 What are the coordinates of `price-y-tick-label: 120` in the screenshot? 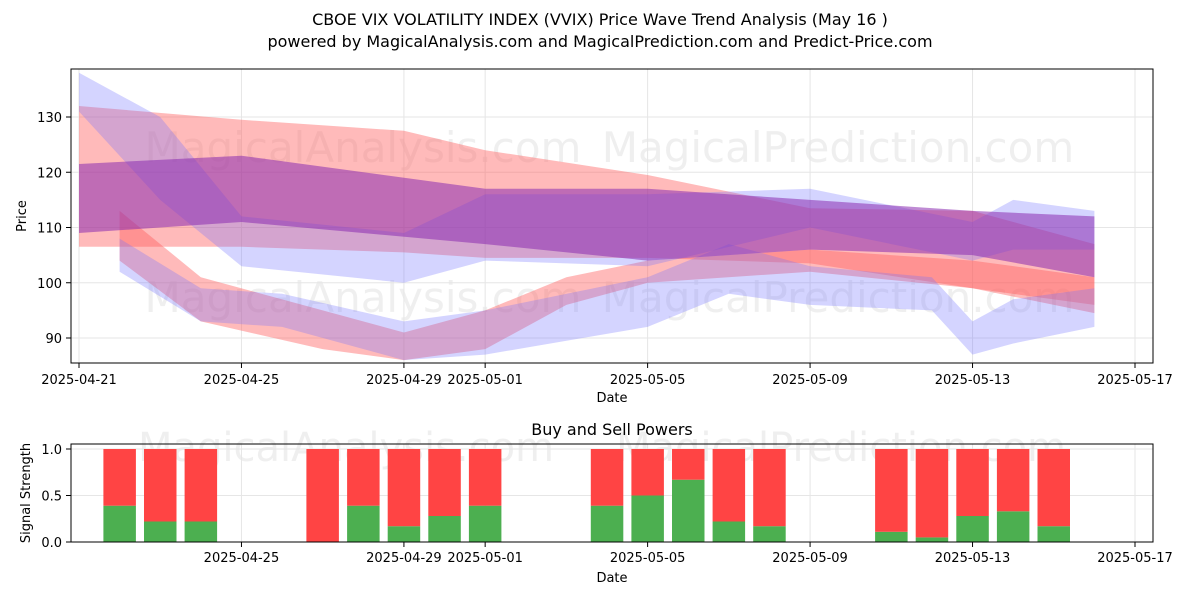 It's located at (49, 173).